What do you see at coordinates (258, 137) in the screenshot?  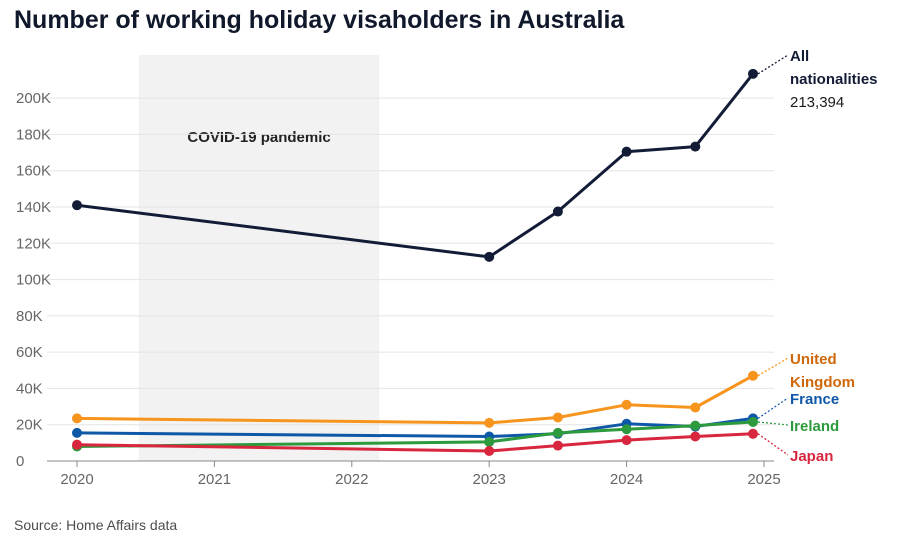 I see `covid-annotation-label: COVID-19 pandemic` at bounding box center [258, 137].